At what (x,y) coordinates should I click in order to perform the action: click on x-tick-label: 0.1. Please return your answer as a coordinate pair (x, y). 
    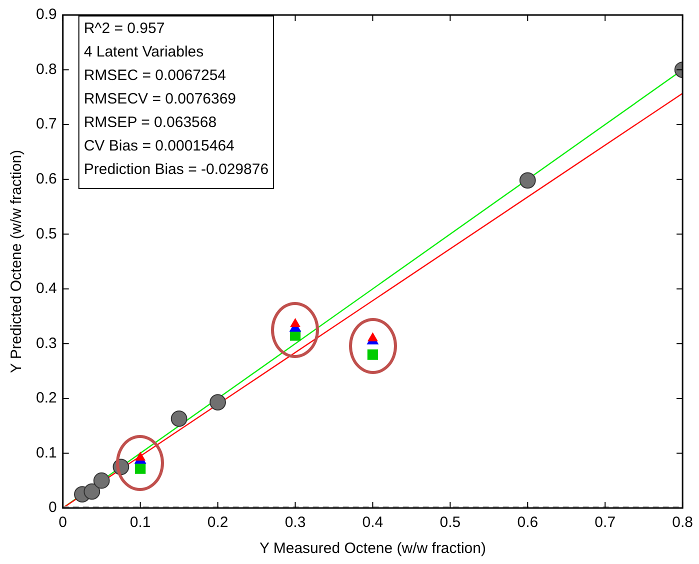
    Looking at the image, I should click on (140, 523).